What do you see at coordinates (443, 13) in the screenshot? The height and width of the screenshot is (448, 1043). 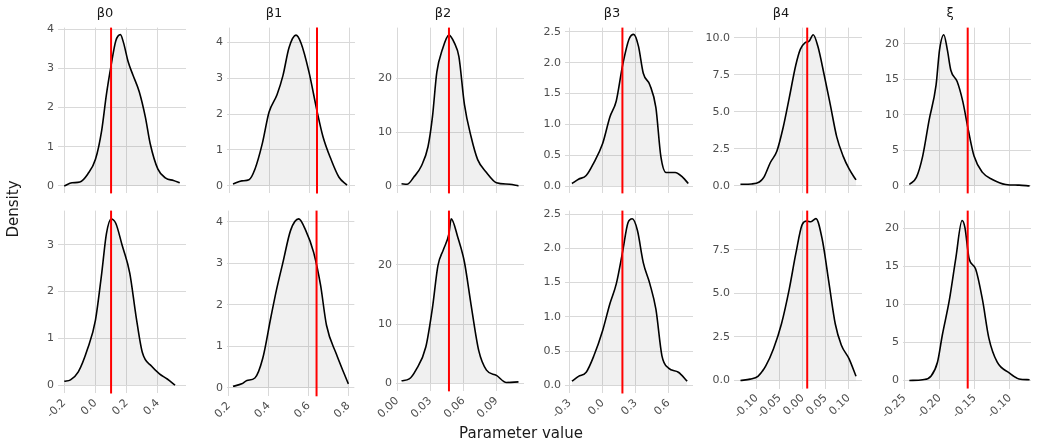 I see `chart-title: β2` at bounding box center [443, 13].